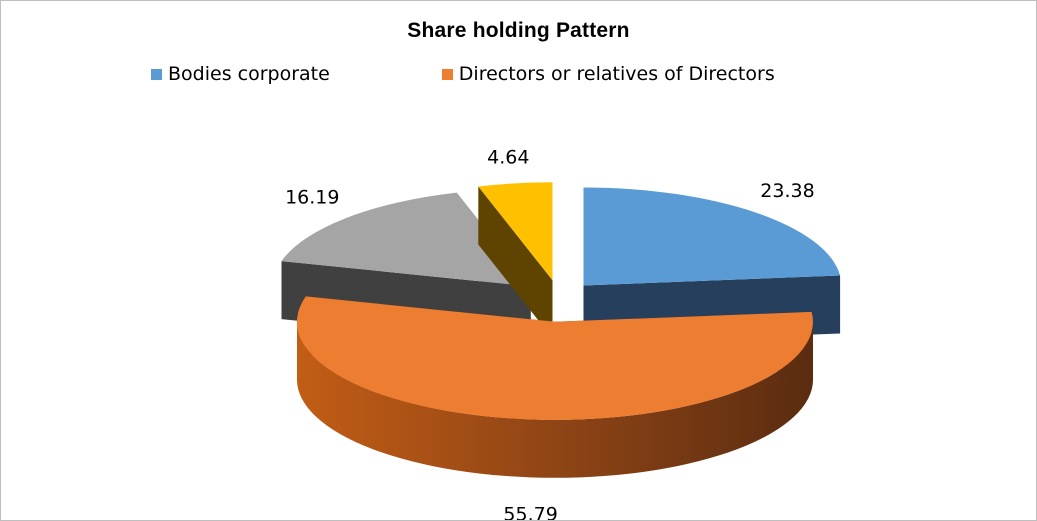 This screenshot has width=1037, height=521. Describe the element at coordinates (249, 74) in the screenshot. I see `legend-label-bodies-corporate: Bodies corporate` at that location.